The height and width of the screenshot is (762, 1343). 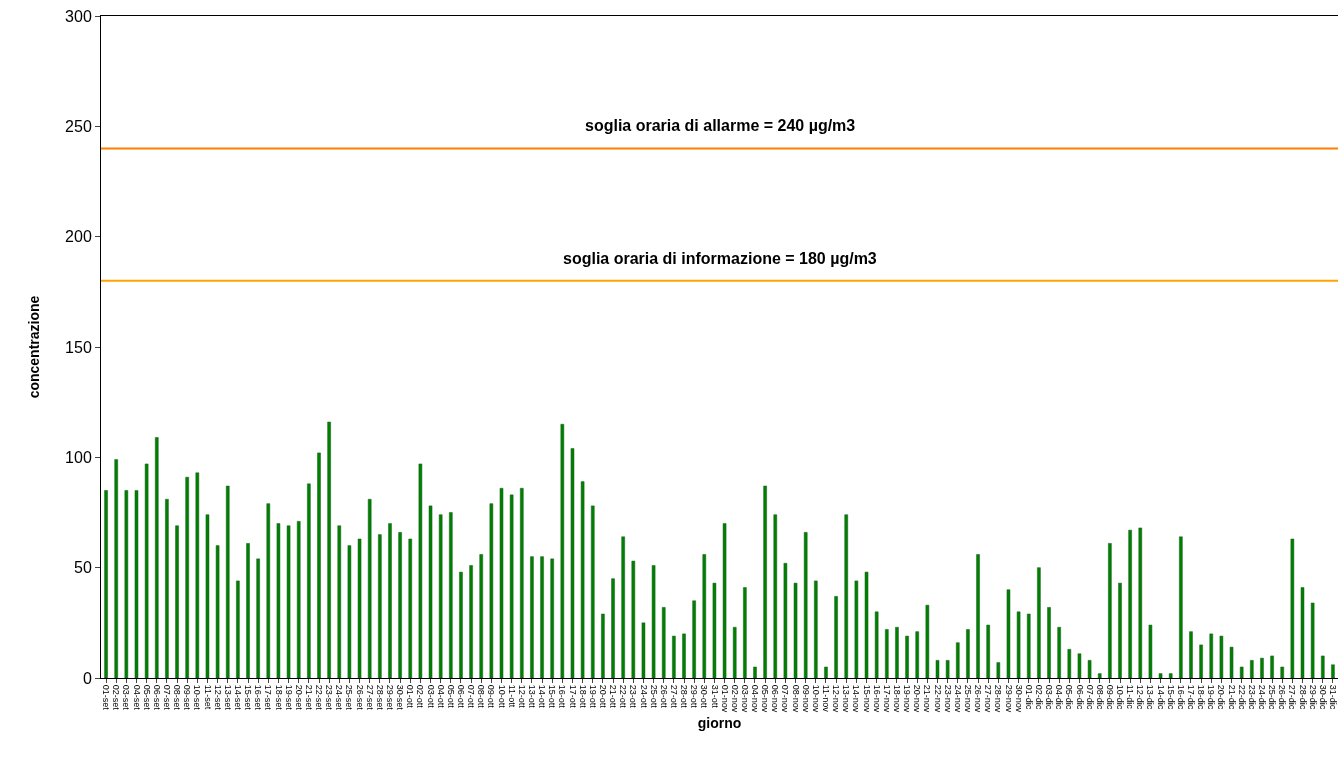 What do you see at coordinates (531, 696) in the screenshot?
I see `x-tick-label: 13-ott` at bounding box center [531, 696].